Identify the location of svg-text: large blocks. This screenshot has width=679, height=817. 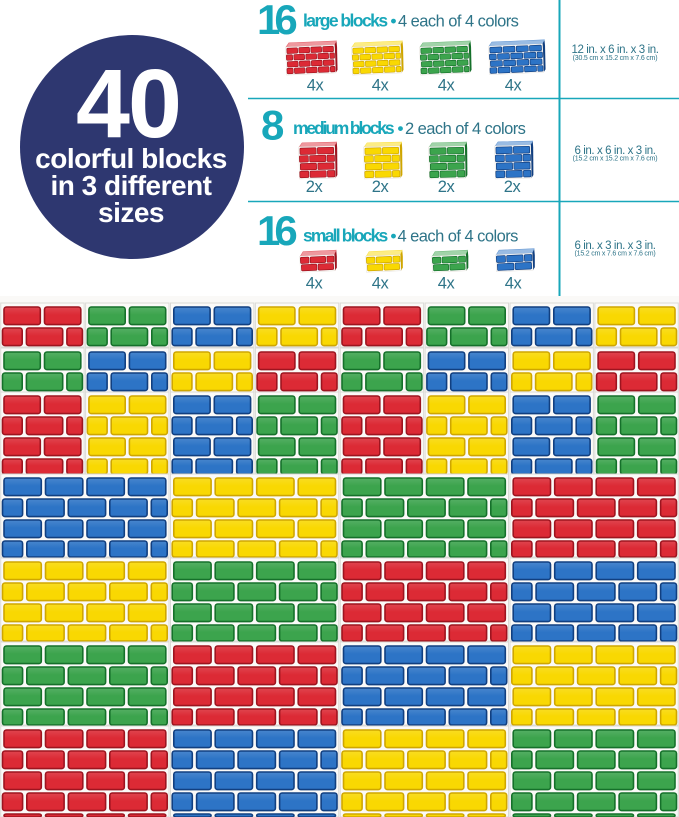
(345, 21).